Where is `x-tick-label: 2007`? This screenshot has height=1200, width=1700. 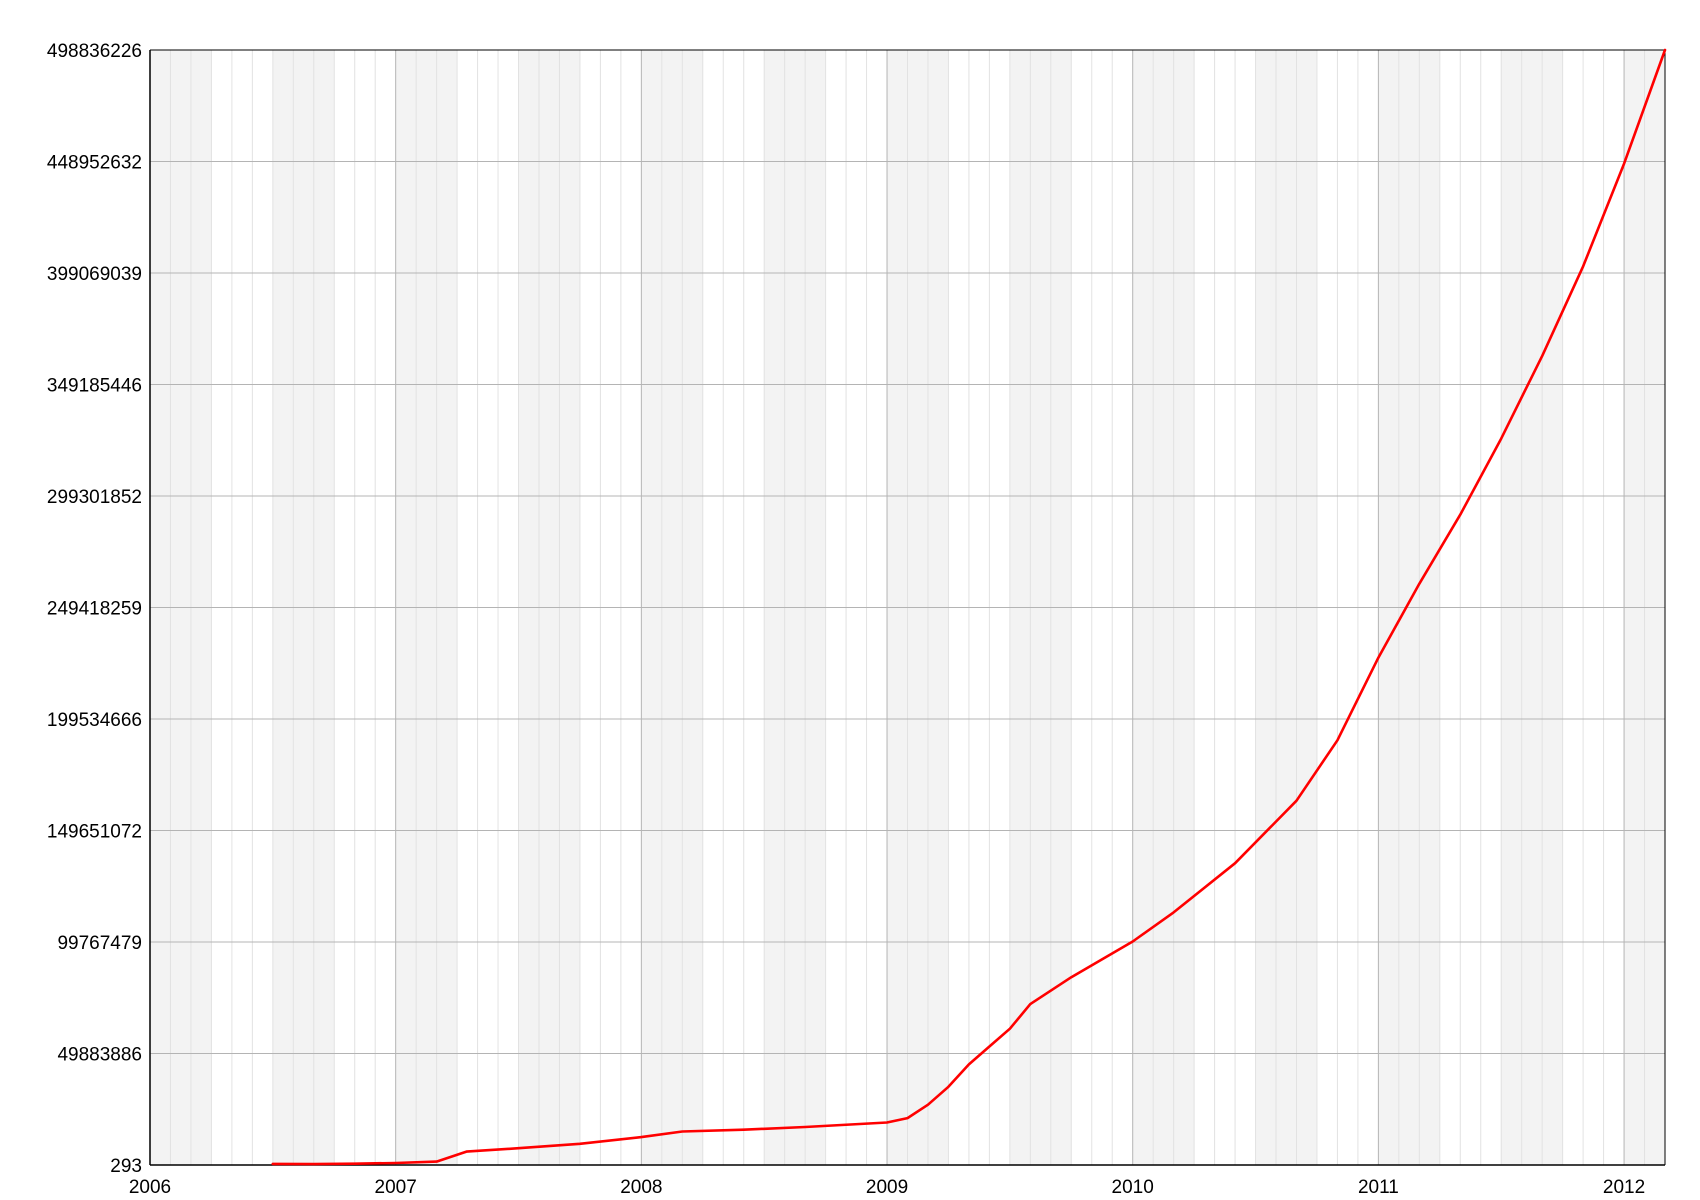
x-tick-label: 2007 is located at coordinates (396, 1187).